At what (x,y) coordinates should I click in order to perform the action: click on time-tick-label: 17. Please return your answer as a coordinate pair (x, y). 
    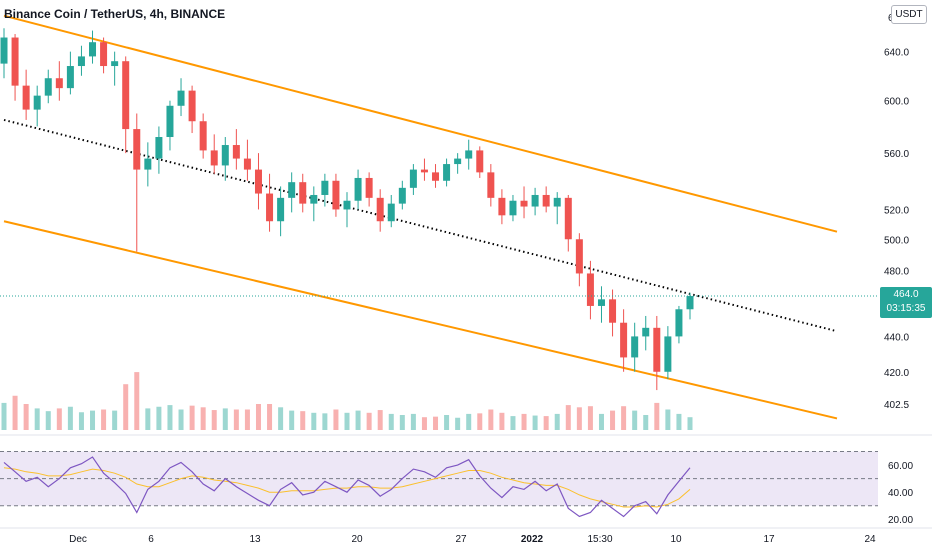
    Looking at the image, I should click on (769, 539).